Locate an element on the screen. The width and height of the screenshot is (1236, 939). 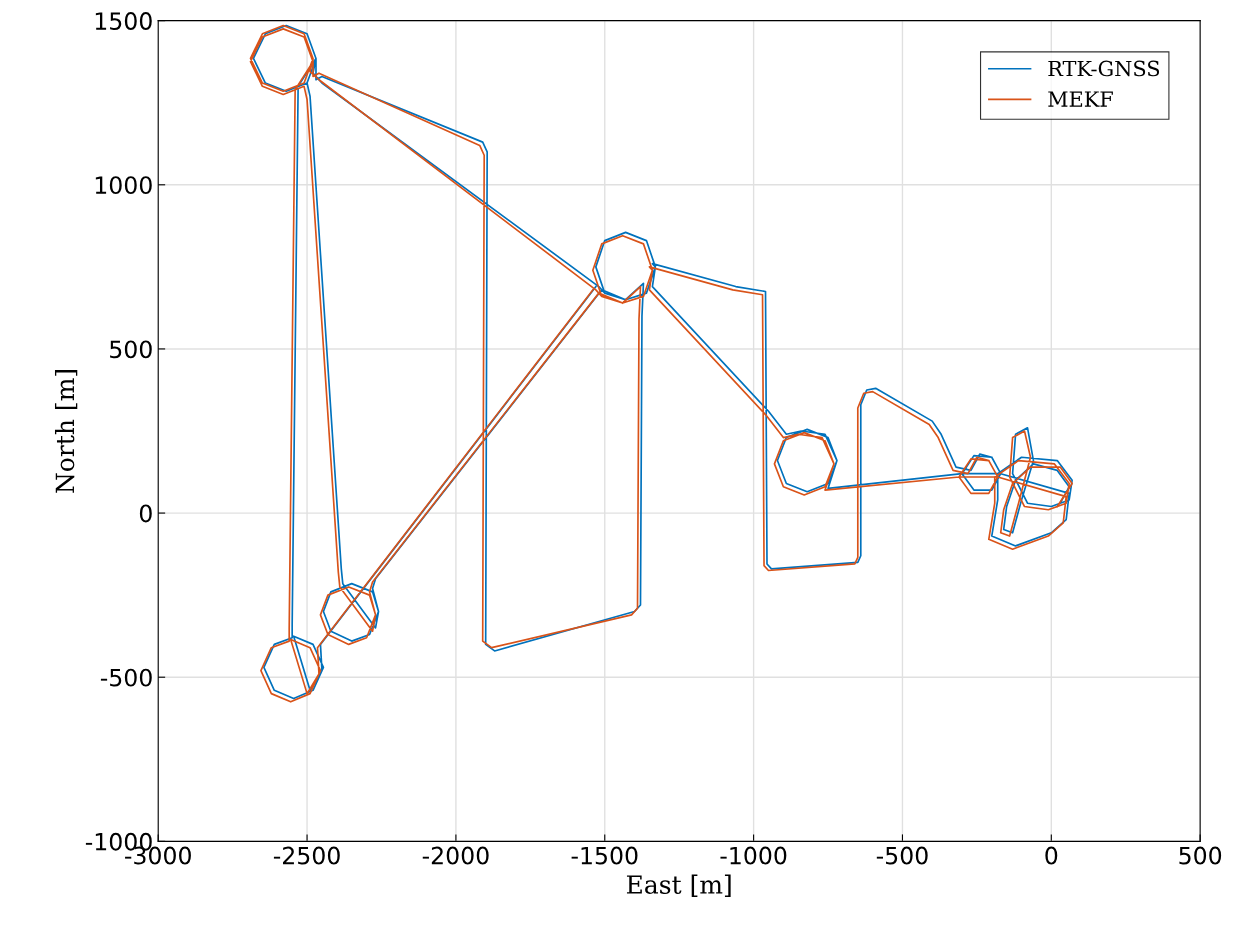
y-tick-label: 1500 is located at coordinates (123, 21).